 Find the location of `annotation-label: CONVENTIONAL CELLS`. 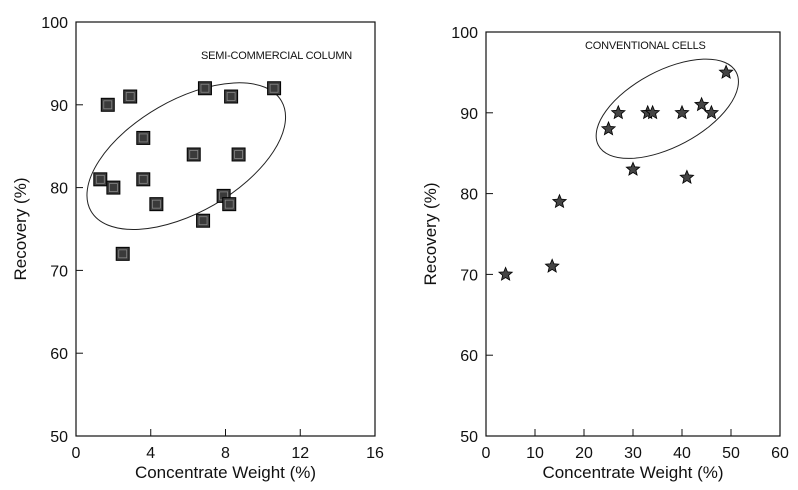

annotation-label: CONVENTIONAL CELLS is located at coordinates (645, 46).